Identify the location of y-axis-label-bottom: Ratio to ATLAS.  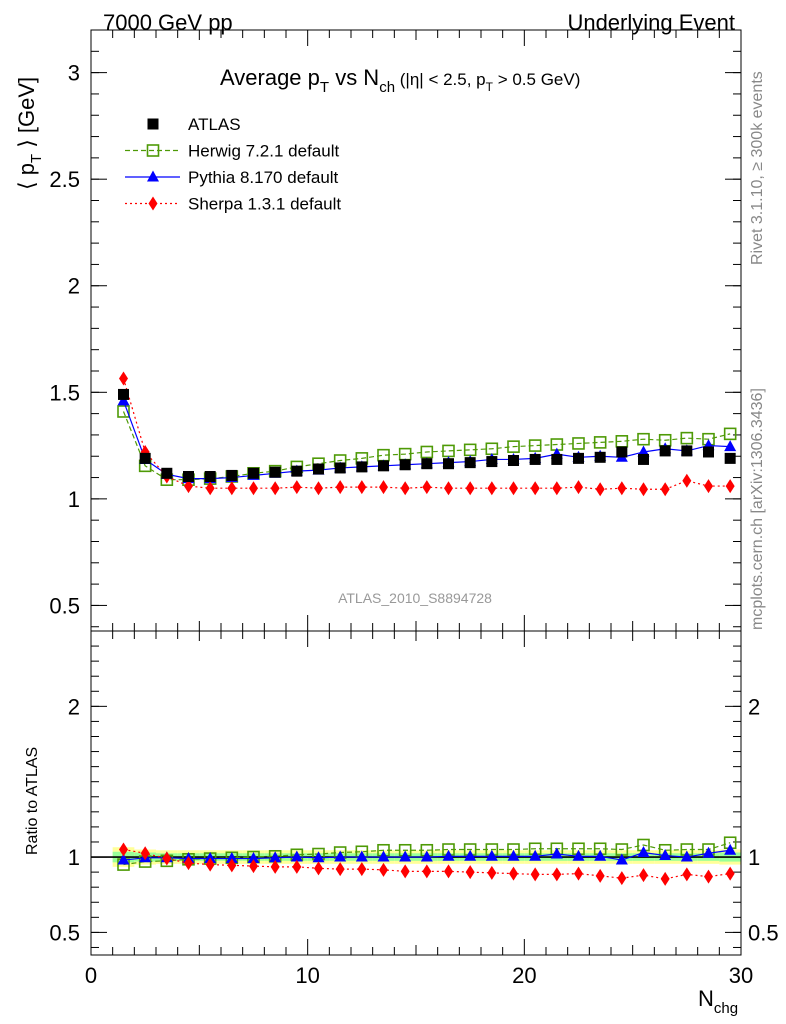
(32, 801).